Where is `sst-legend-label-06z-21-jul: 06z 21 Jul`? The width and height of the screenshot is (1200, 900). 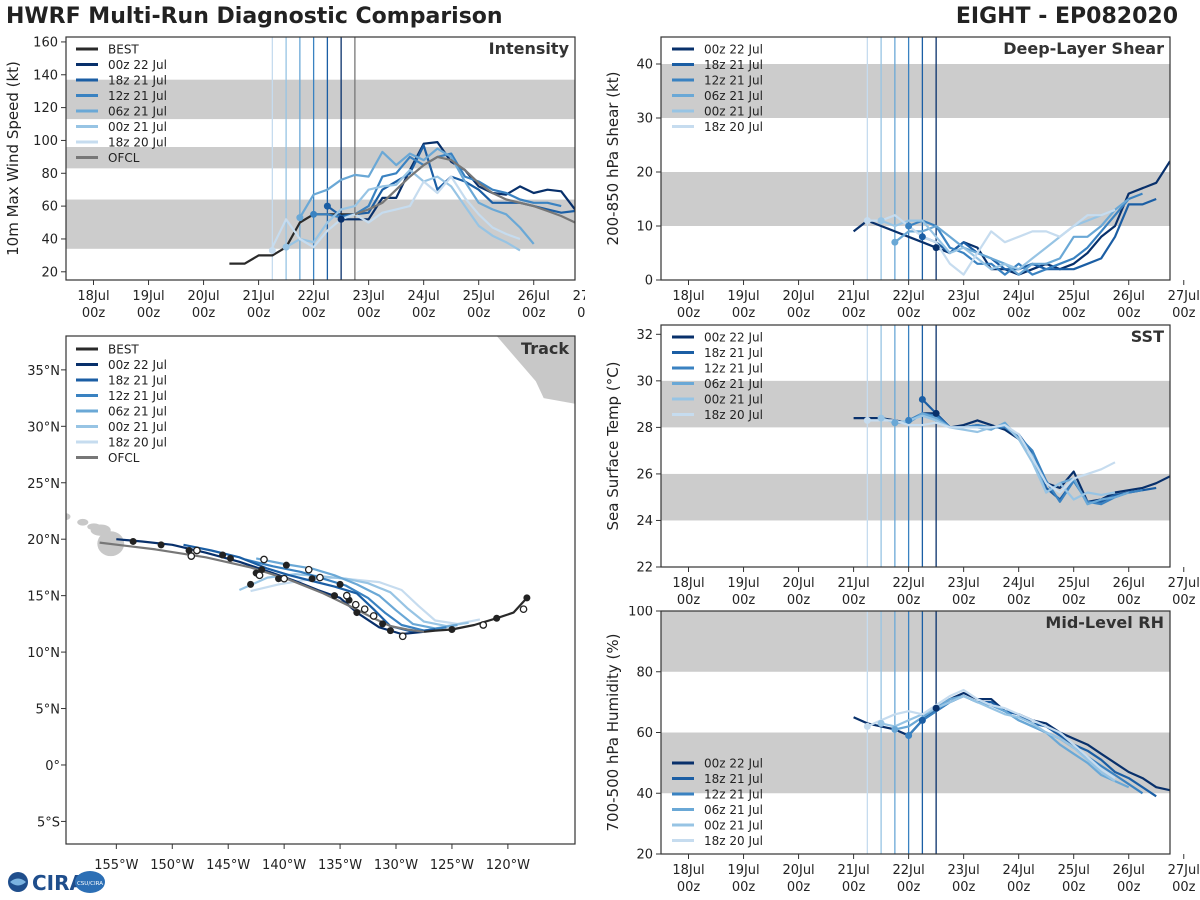
sst-legend-label-06z-21-jul: 06z 21 Jul is located at coordinates (733, 384).